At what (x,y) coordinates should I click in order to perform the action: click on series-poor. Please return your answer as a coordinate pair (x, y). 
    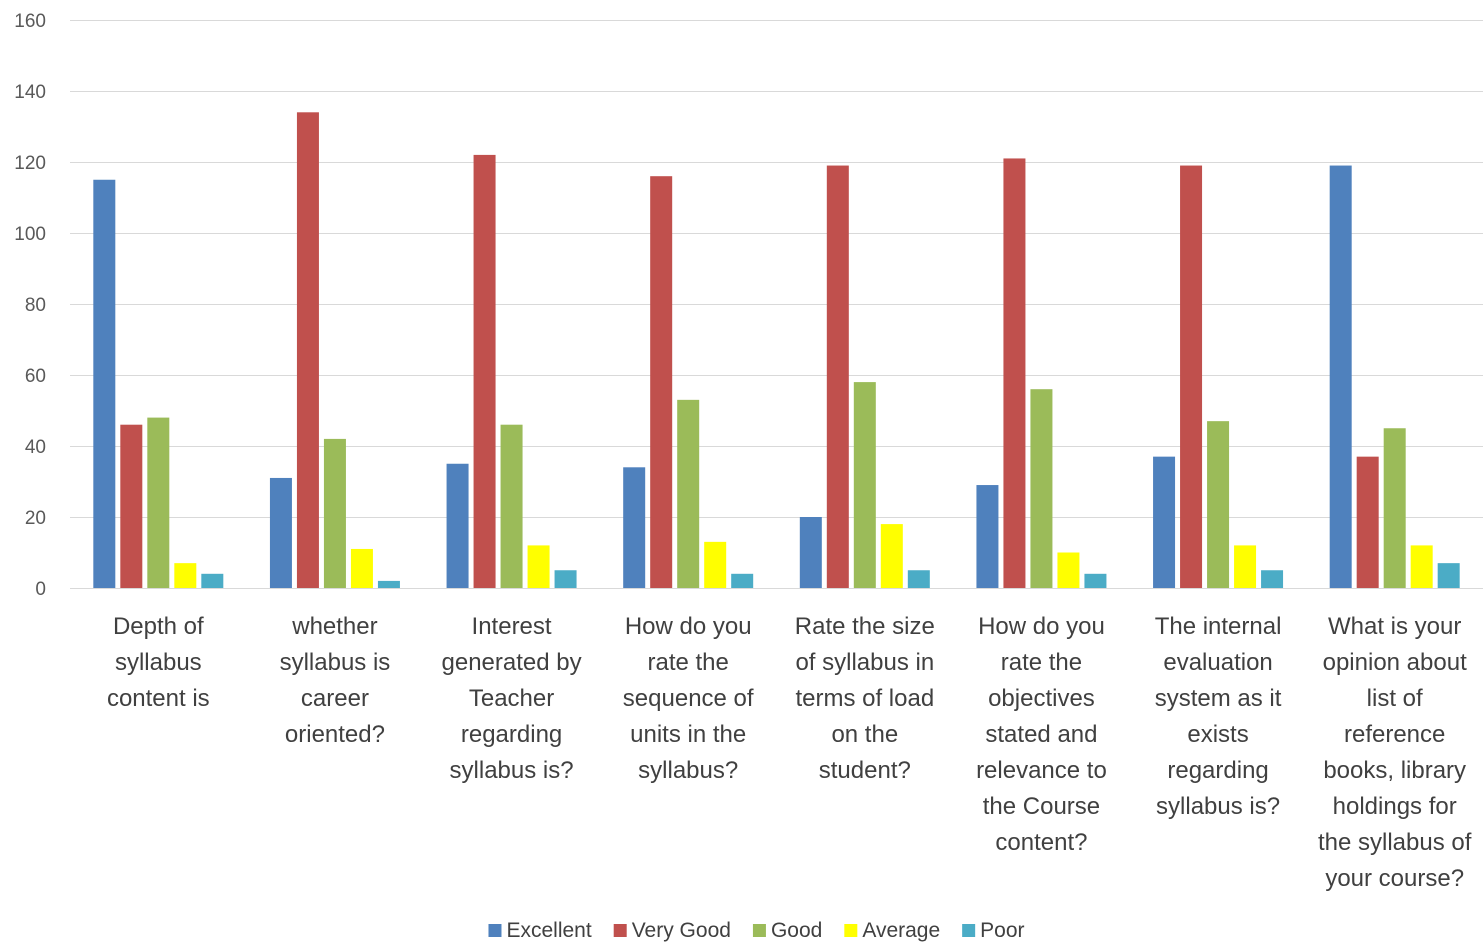
    Looking at the image, I should click on (830, 575).